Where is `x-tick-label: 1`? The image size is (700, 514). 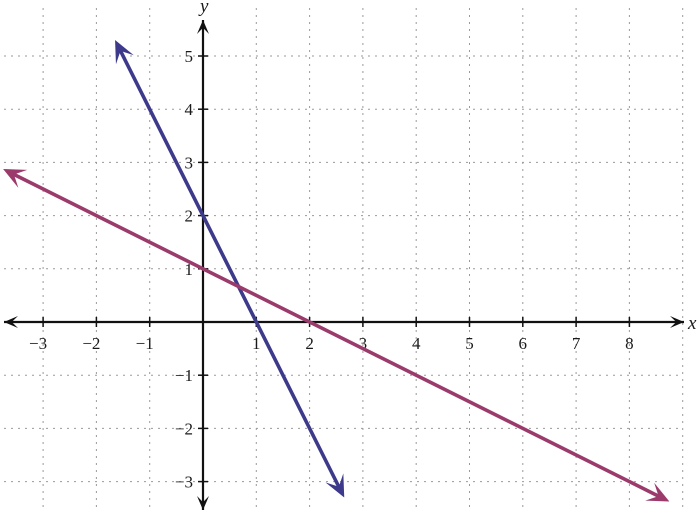
x-tick-label: 1 is located at coordinates (256, 343).